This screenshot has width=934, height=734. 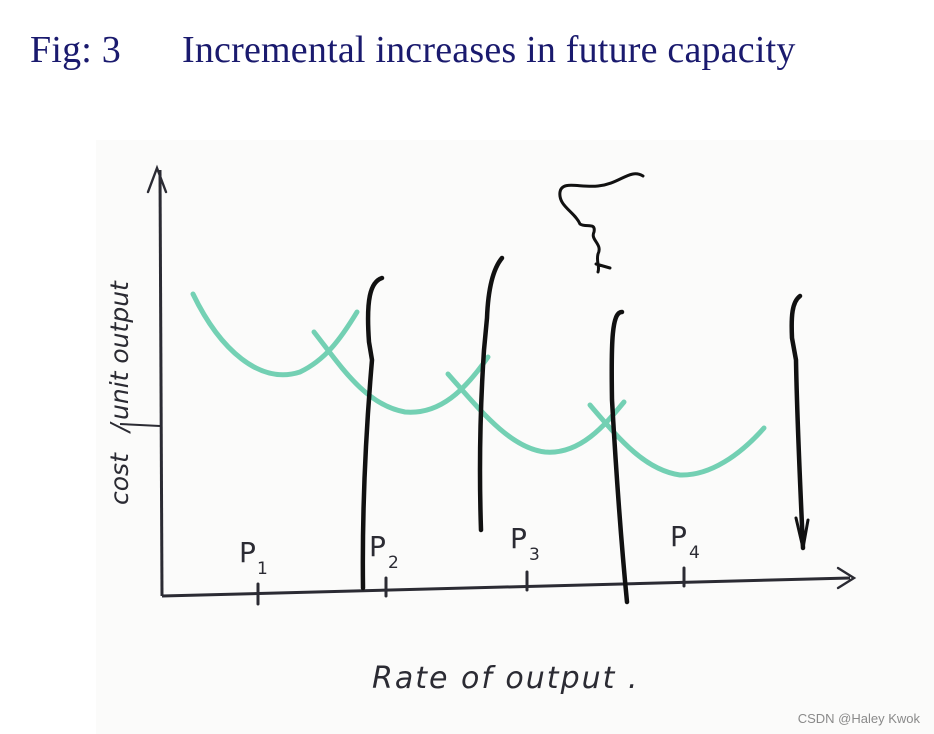 What do you see at coordinates (75, 50) in the screenshot?
I see `figure-number: Fig: 3` at bounding box center [75, 50].